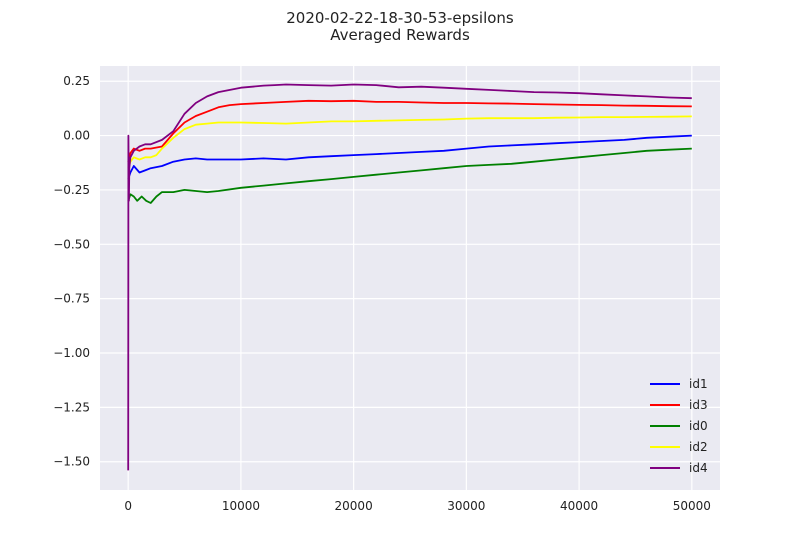 The image size is (800, 550). I want to click on y-tick-label: −1.50, so click(71, 462).